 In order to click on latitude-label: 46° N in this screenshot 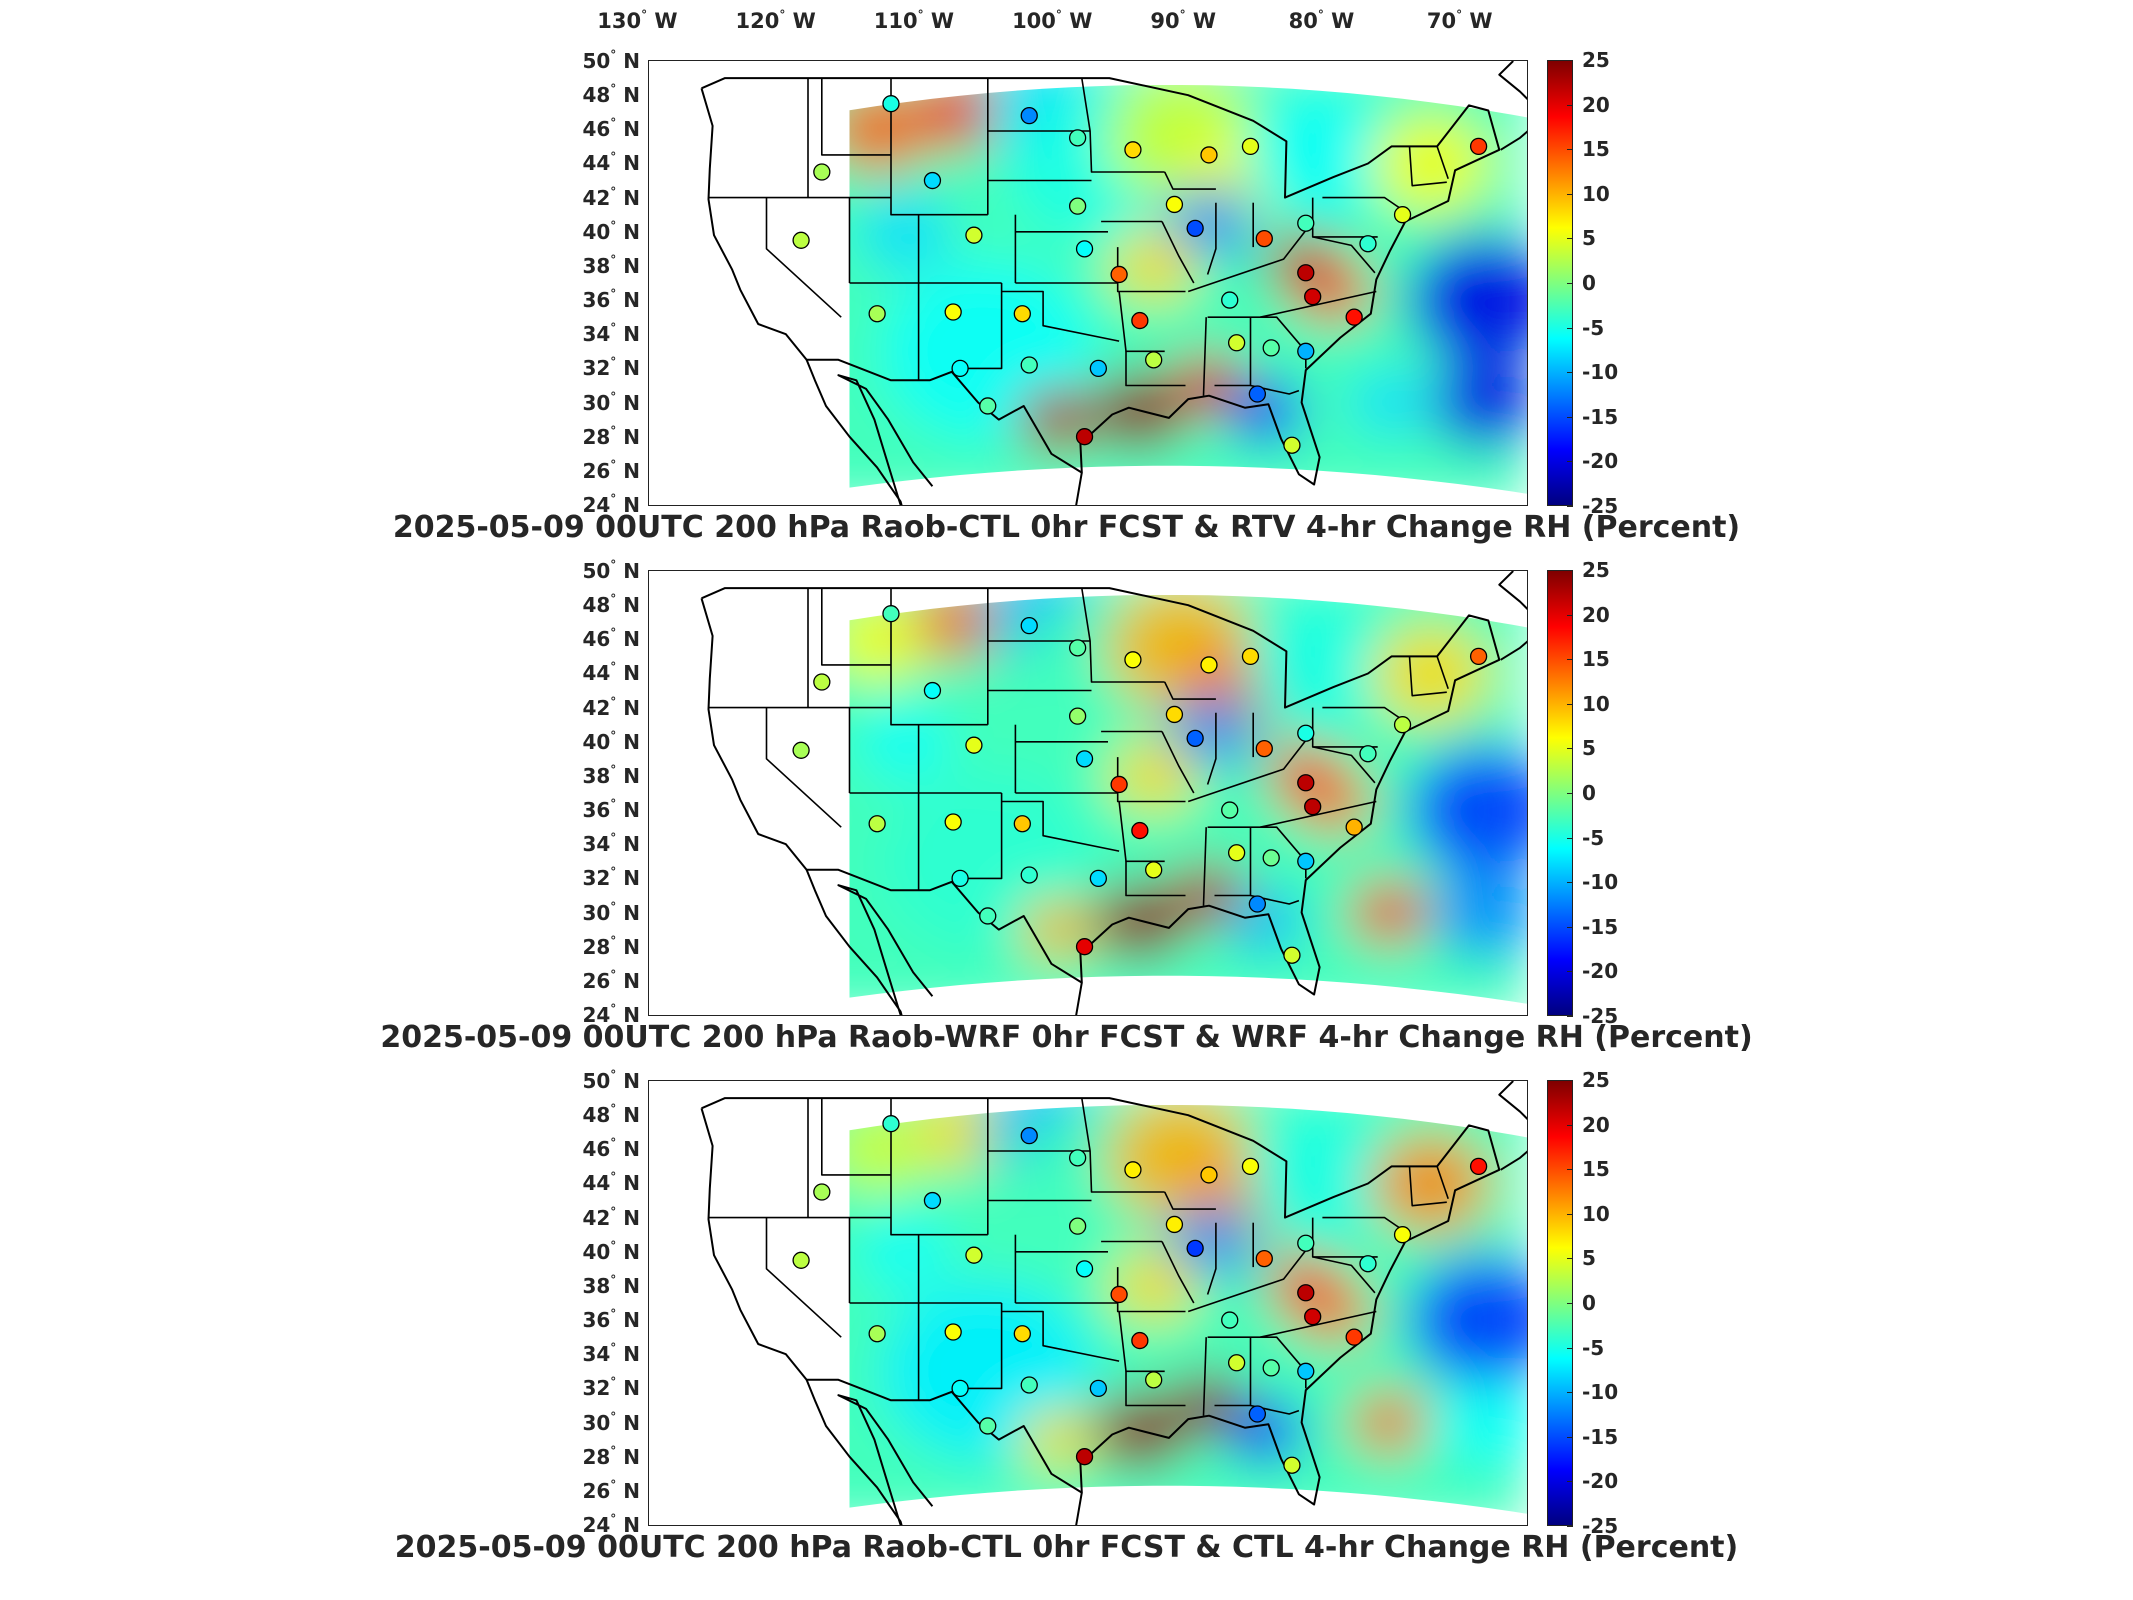, I will do `click(611, 129)`.